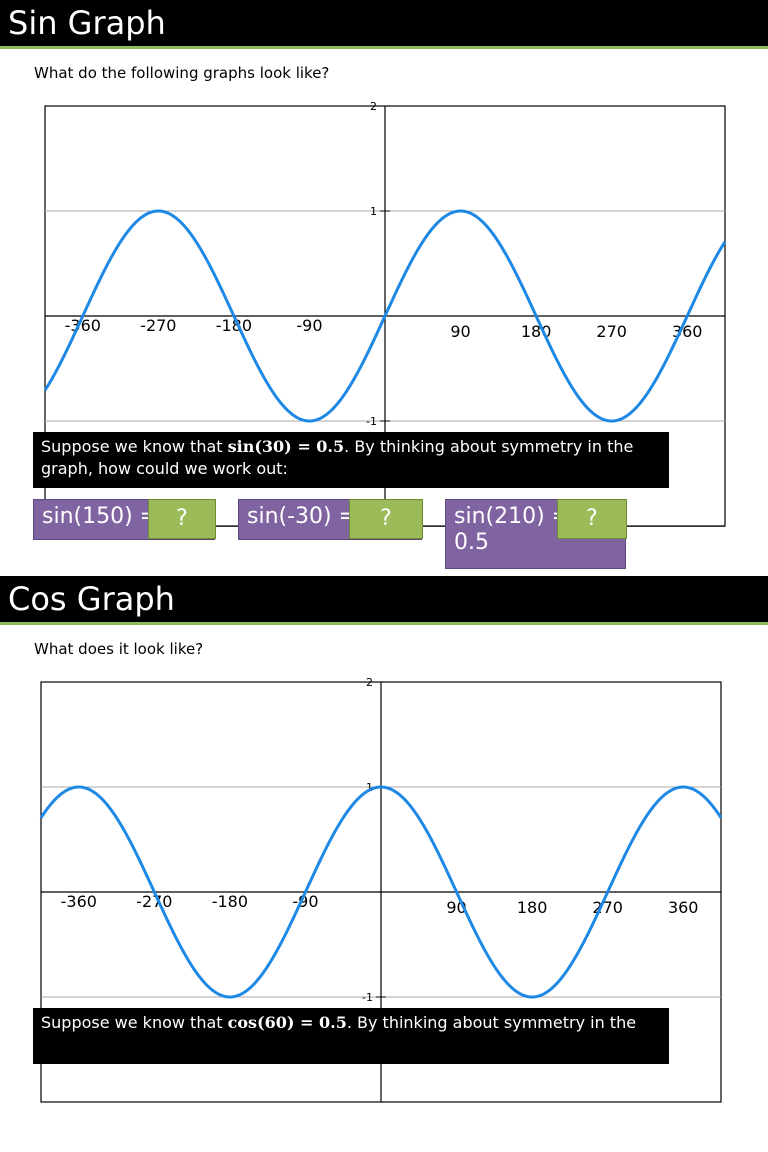 This screenshot has width=768, height=1152. What do you see at coordinates (100, 516) in the screenshot?
I see `question-label: sin(150) =` at bounding box center [100, 516].